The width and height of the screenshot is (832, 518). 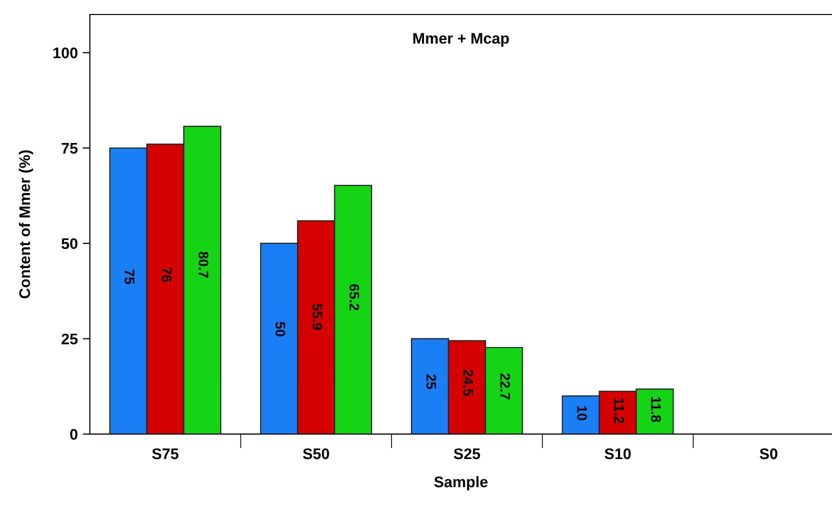 What do you see at coordinates (316, 454) in the screenshot?
I see `x-tick-label: S50` at bounding box center [316, 454].